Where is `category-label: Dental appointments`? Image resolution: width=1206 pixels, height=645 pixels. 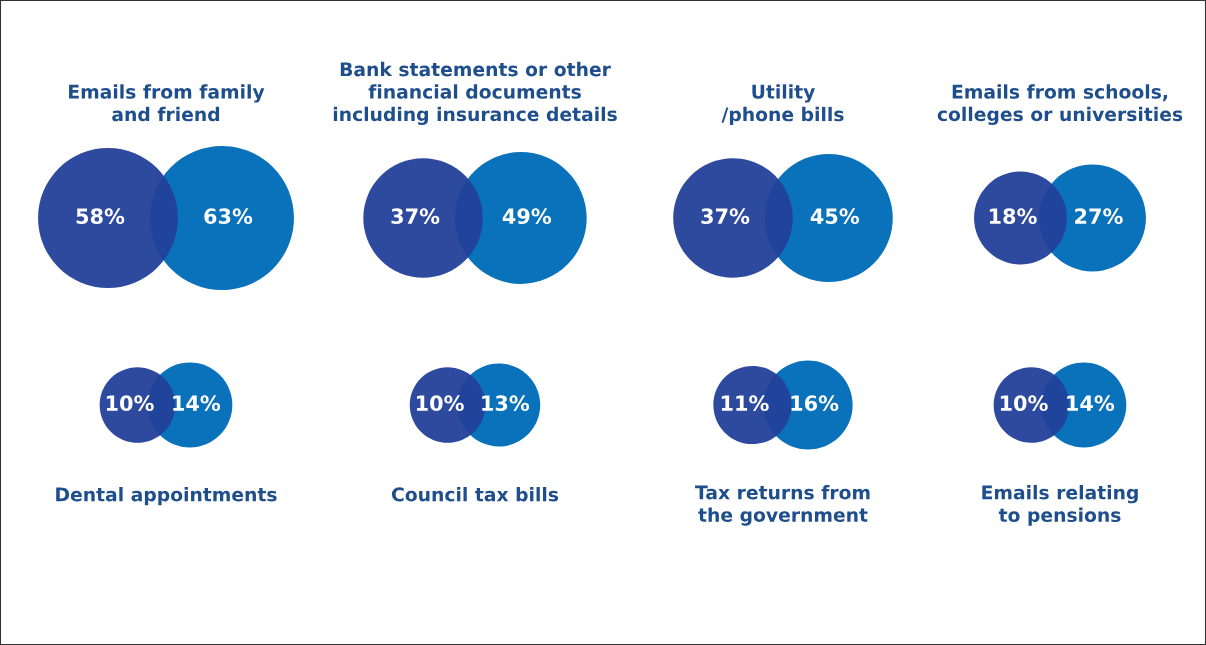
category-label: Dental appointments is located at coordinates (166, 496).